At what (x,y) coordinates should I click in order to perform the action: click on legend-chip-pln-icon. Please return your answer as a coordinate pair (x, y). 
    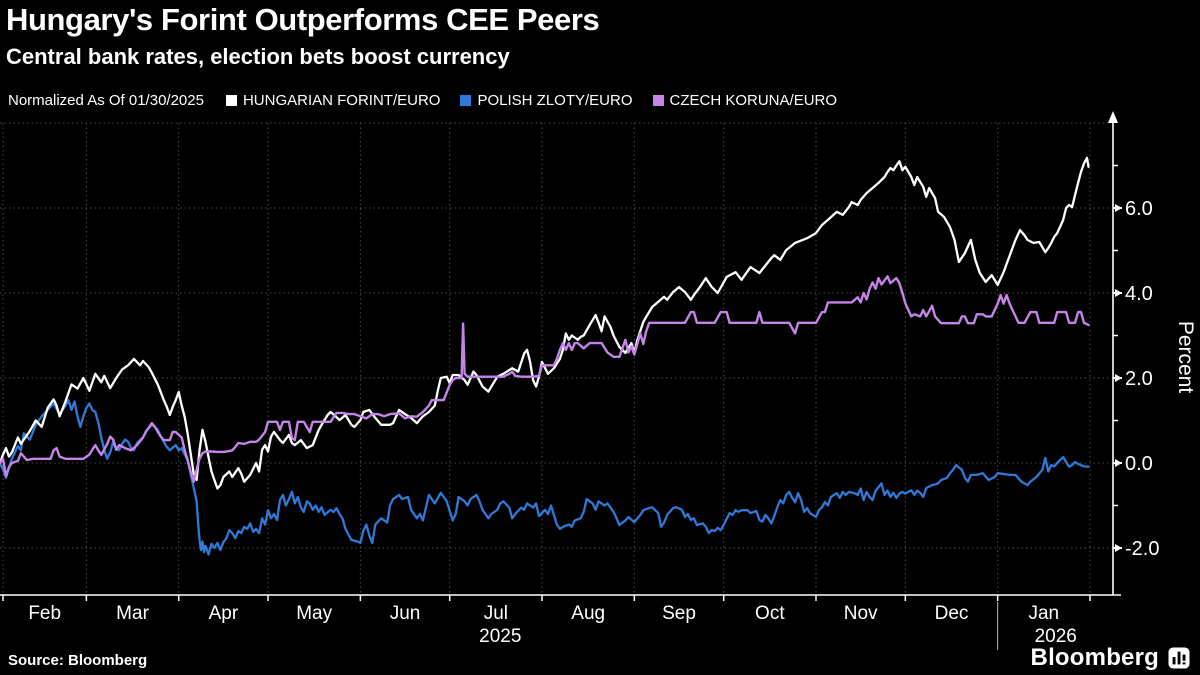
    Looking at the image, I should click on (466, 100).